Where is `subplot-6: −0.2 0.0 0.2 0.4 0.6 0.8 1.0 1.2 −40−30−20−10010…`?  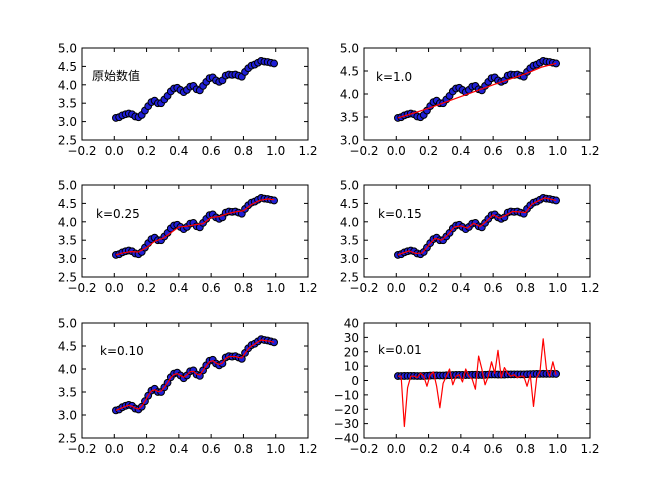 subplot-6: −0.2 0.0 0.2 0.4 0.6 0.8 1.0 1.2 −40−30−20−10010… is located at coordinates (467, 387).